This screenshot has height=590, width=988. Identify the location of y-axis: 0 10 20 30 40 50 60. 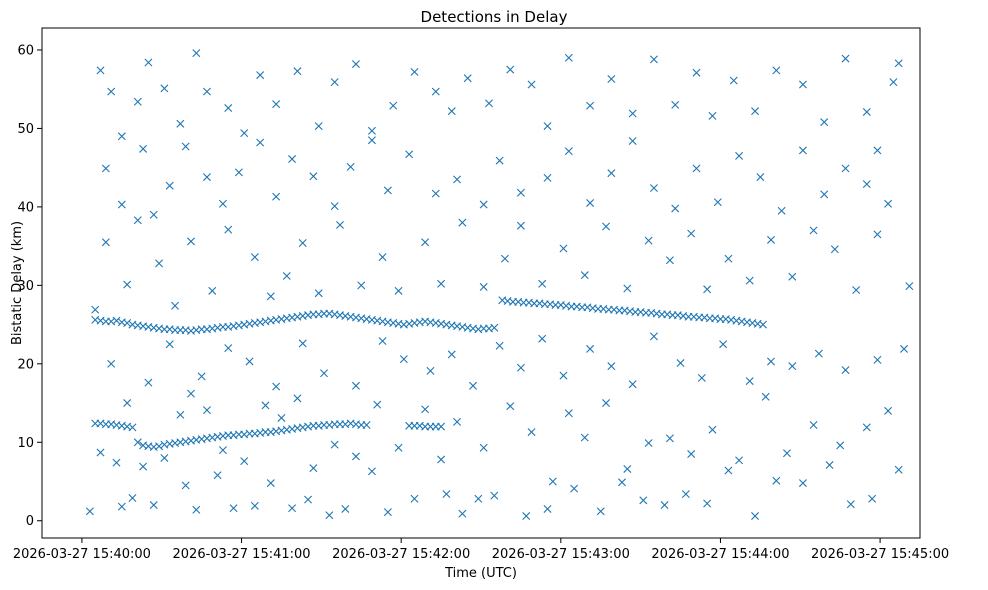
(29, 286).